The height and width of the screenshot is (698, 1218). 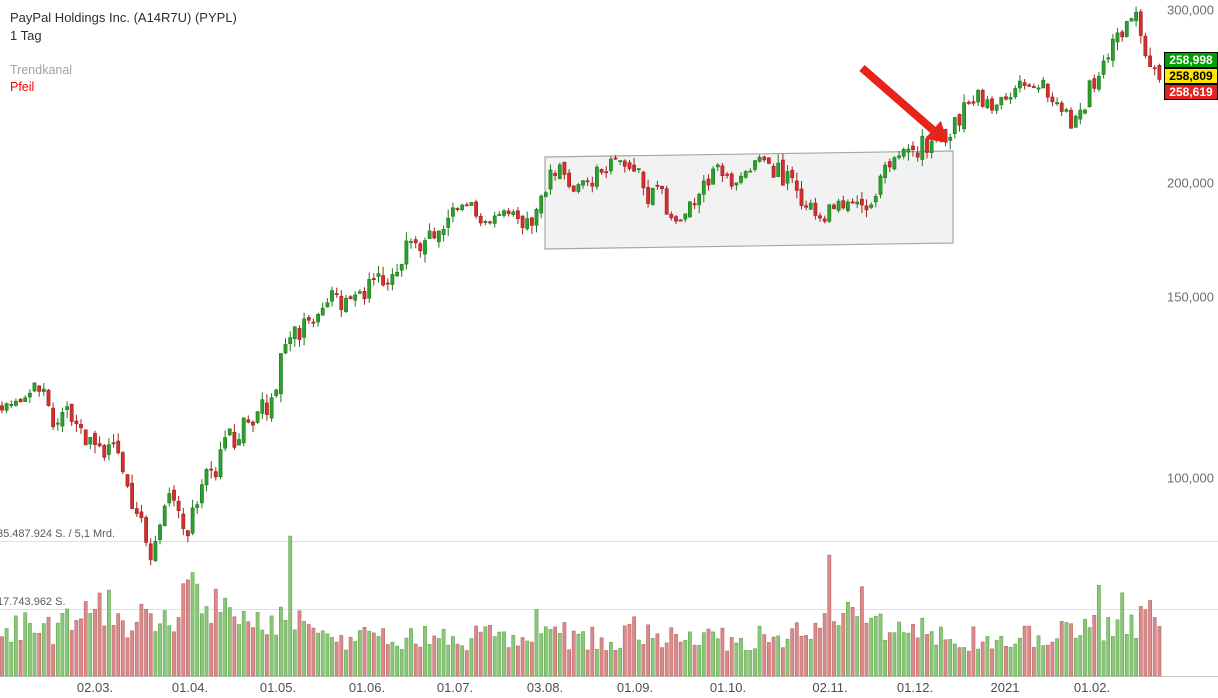 What do you see at coordinates (897, 98) in the screenshot?
I see `arrow-annotation-shaft` at bounding box center [897, 98].